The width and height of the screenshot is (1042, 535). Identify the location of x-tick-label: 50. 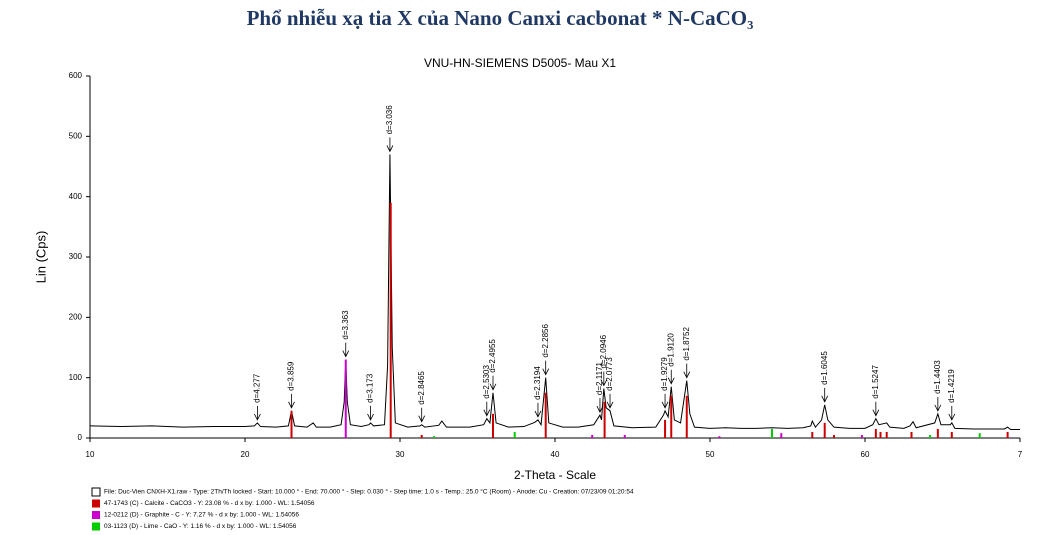
(710, 454).